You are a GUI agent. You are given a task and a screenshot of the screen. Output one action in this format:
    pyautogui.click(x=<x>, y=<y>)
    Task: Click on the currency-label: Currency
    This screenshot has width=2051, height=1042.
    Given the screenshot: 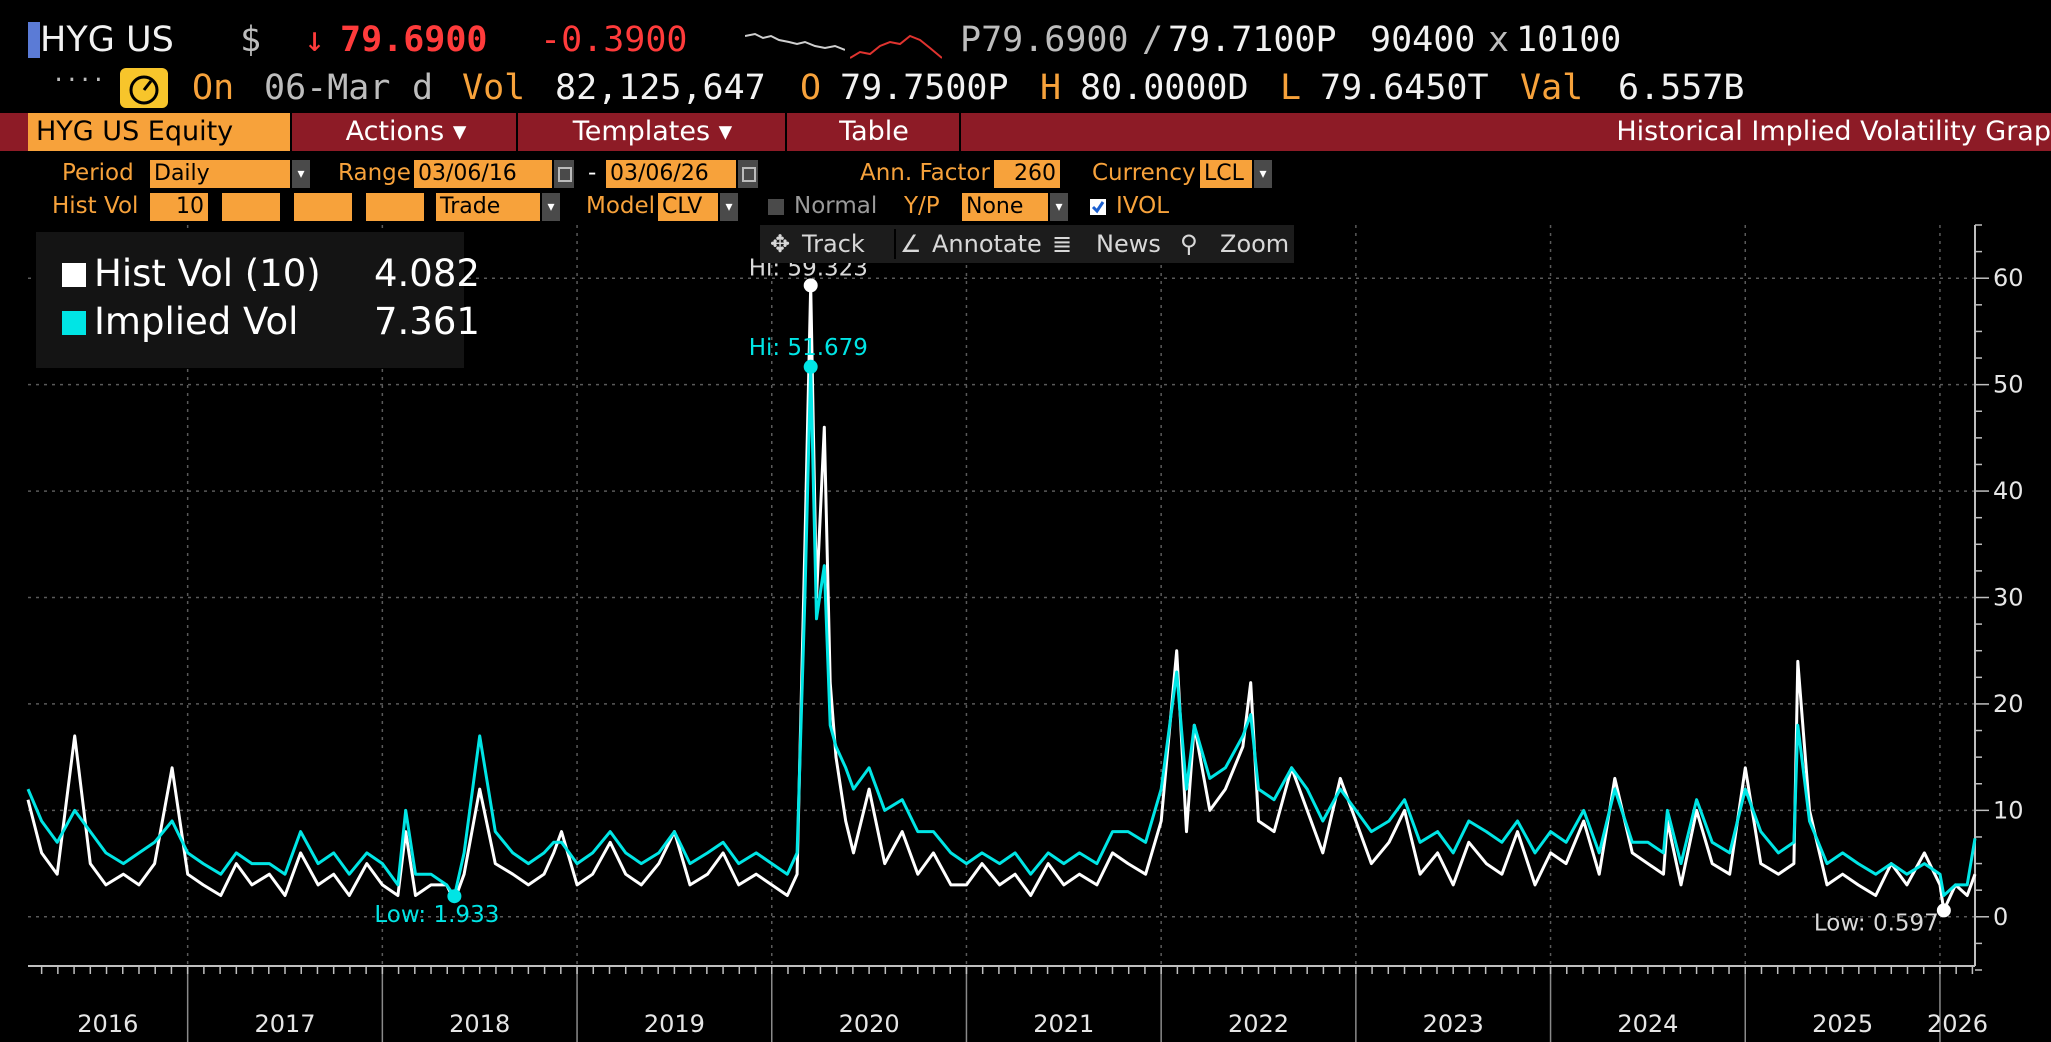 What is the action you would take?
    pyautogui.click(x=1144, y=173)
    